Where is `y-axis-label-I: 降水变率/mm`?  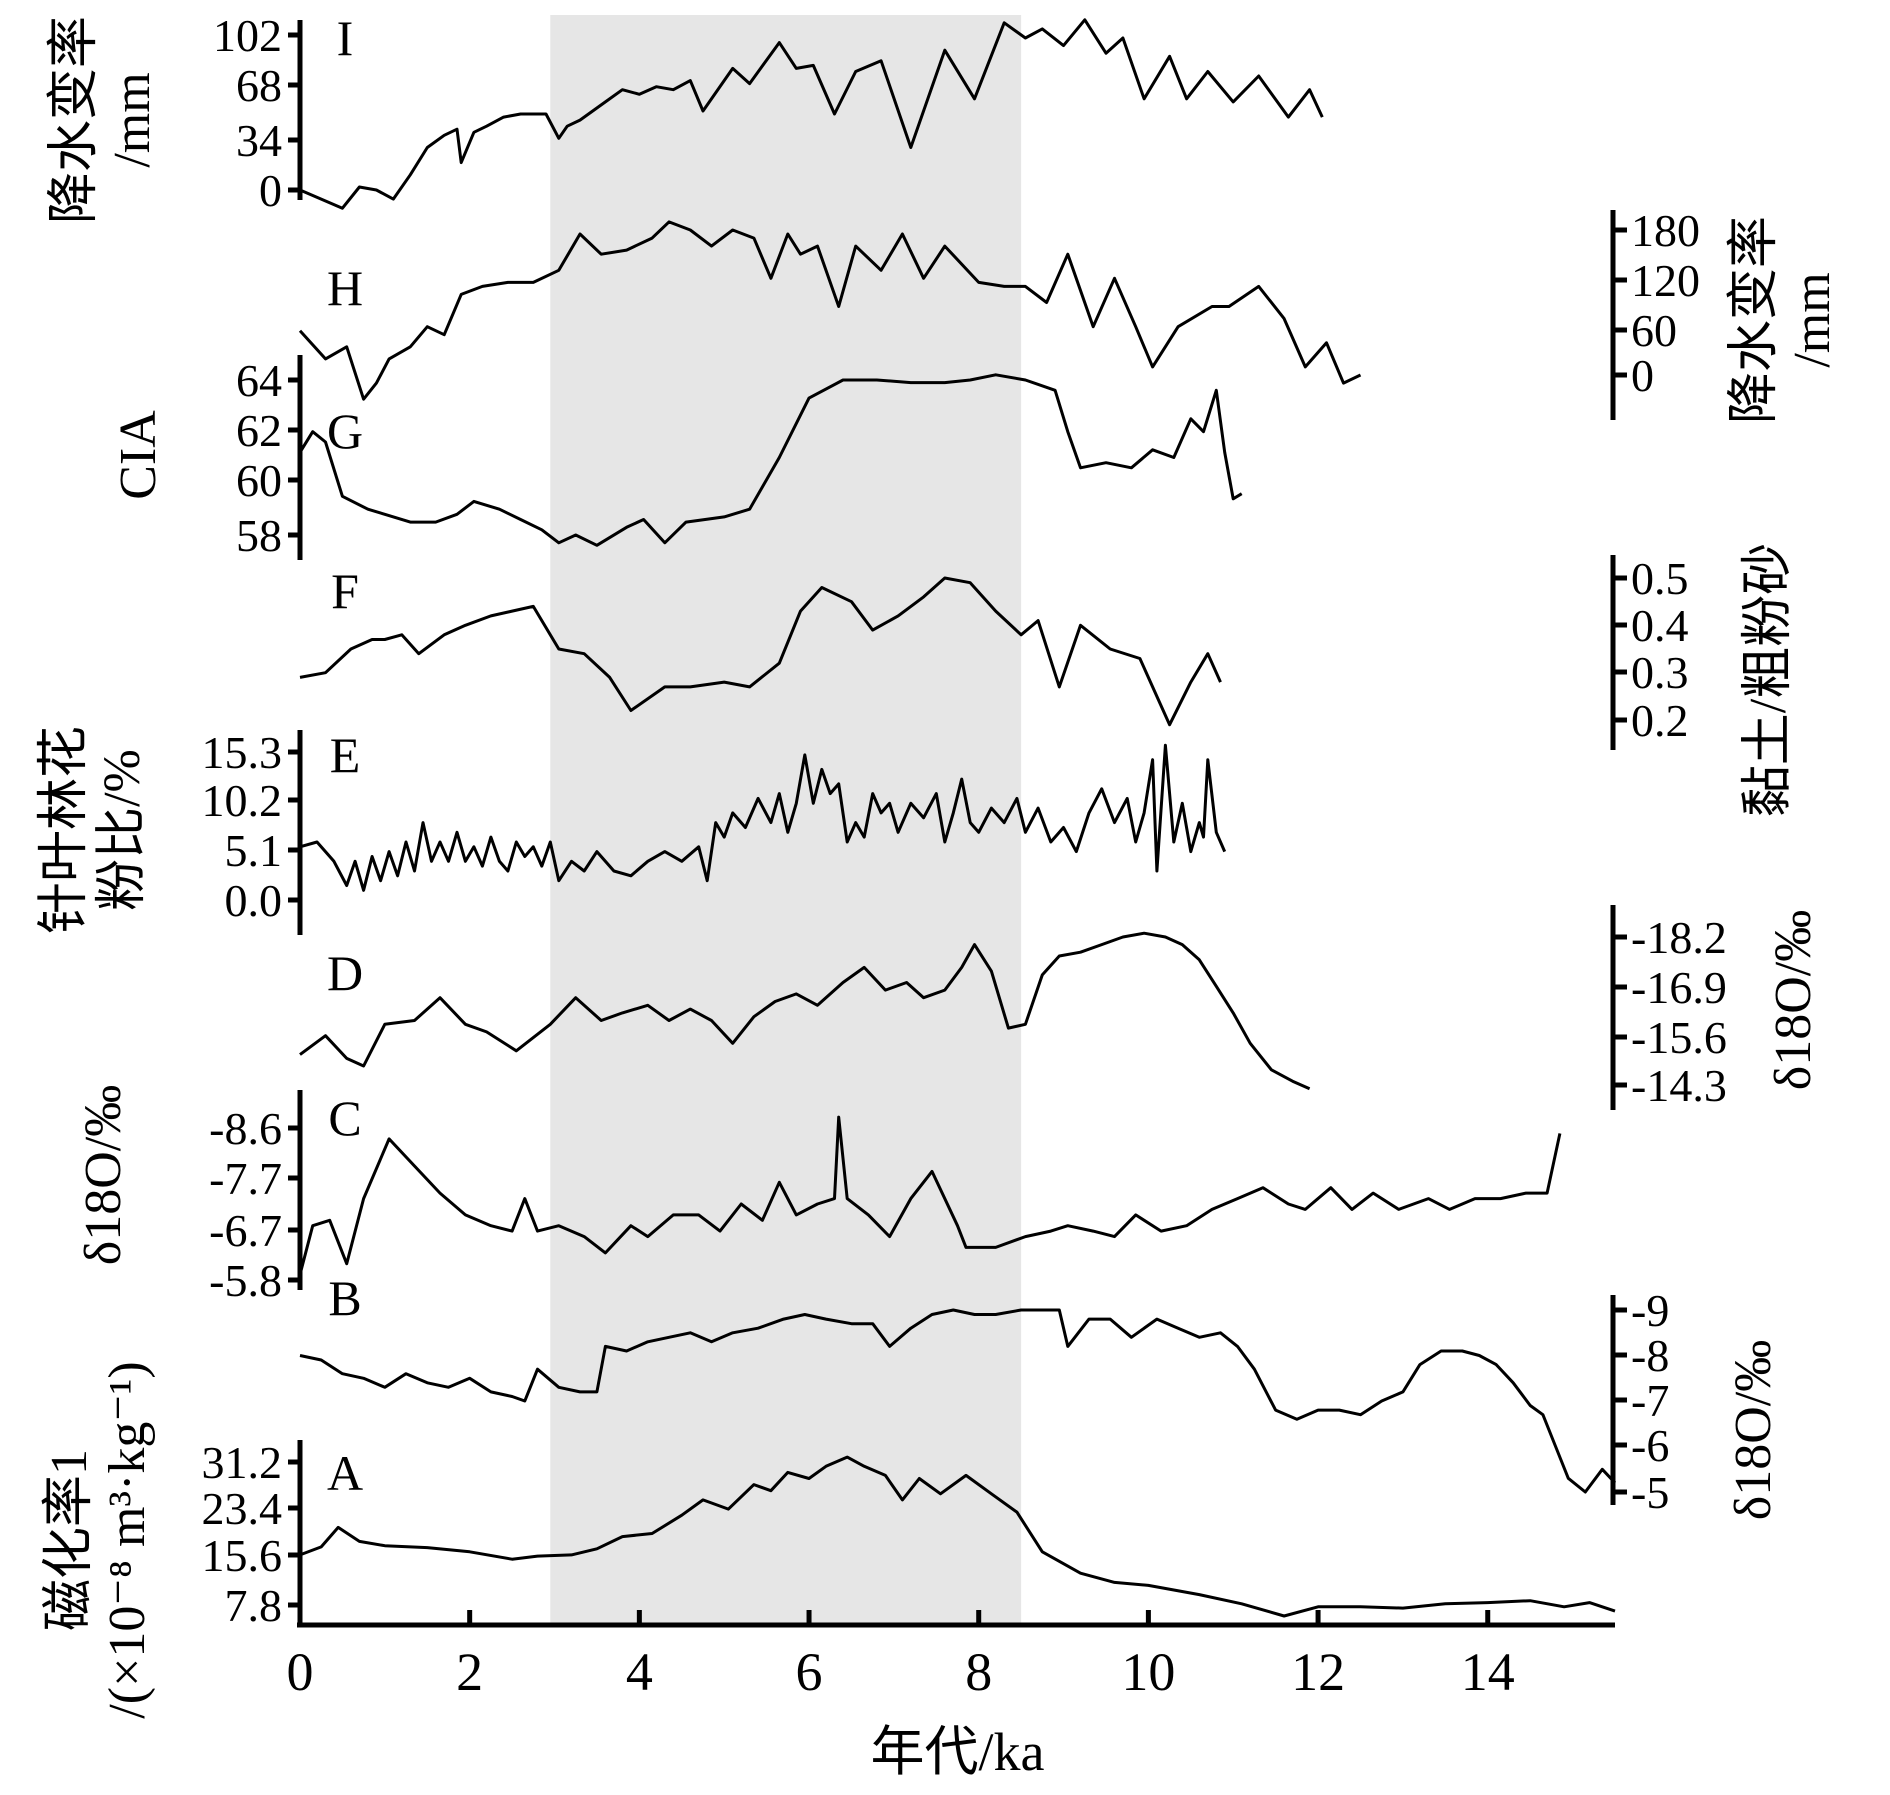 y-axis-label-I: 降水变率/mm is located at coordinates (103, 120).